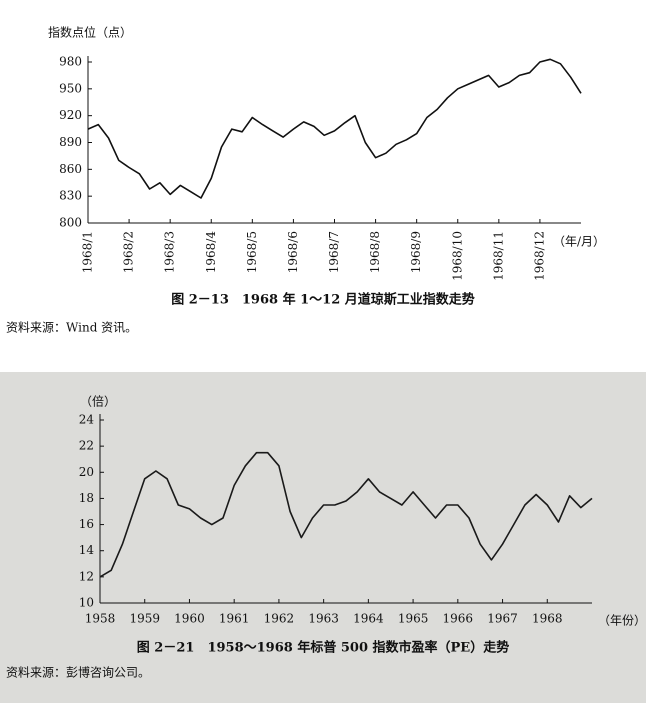  Describe the element at coordinates (323, 300) in the screenshot. I see `caption: 图 2－13 1968 年 1～12 月道琼斯工业指数走势` at that location.